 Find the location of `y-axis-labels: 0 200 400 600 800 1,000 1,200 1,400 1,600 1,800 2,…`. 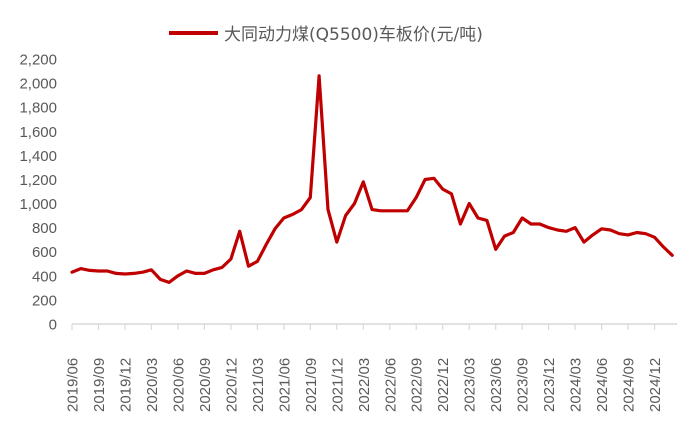

y-axis-labels: 0 200 400 600 800 1,000 1,200 1,400 1,600 1,800 2,… is located at coordinates (38, 193).